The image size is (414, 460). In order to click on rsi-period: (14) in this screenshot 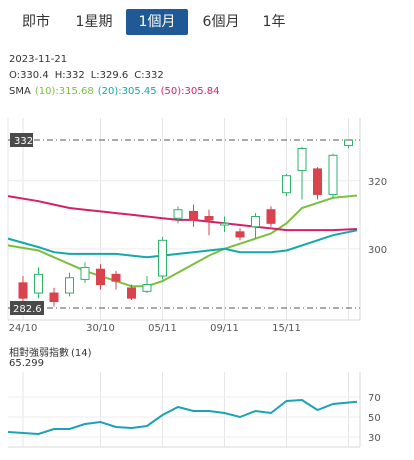, I will do `click(81, 353)`.